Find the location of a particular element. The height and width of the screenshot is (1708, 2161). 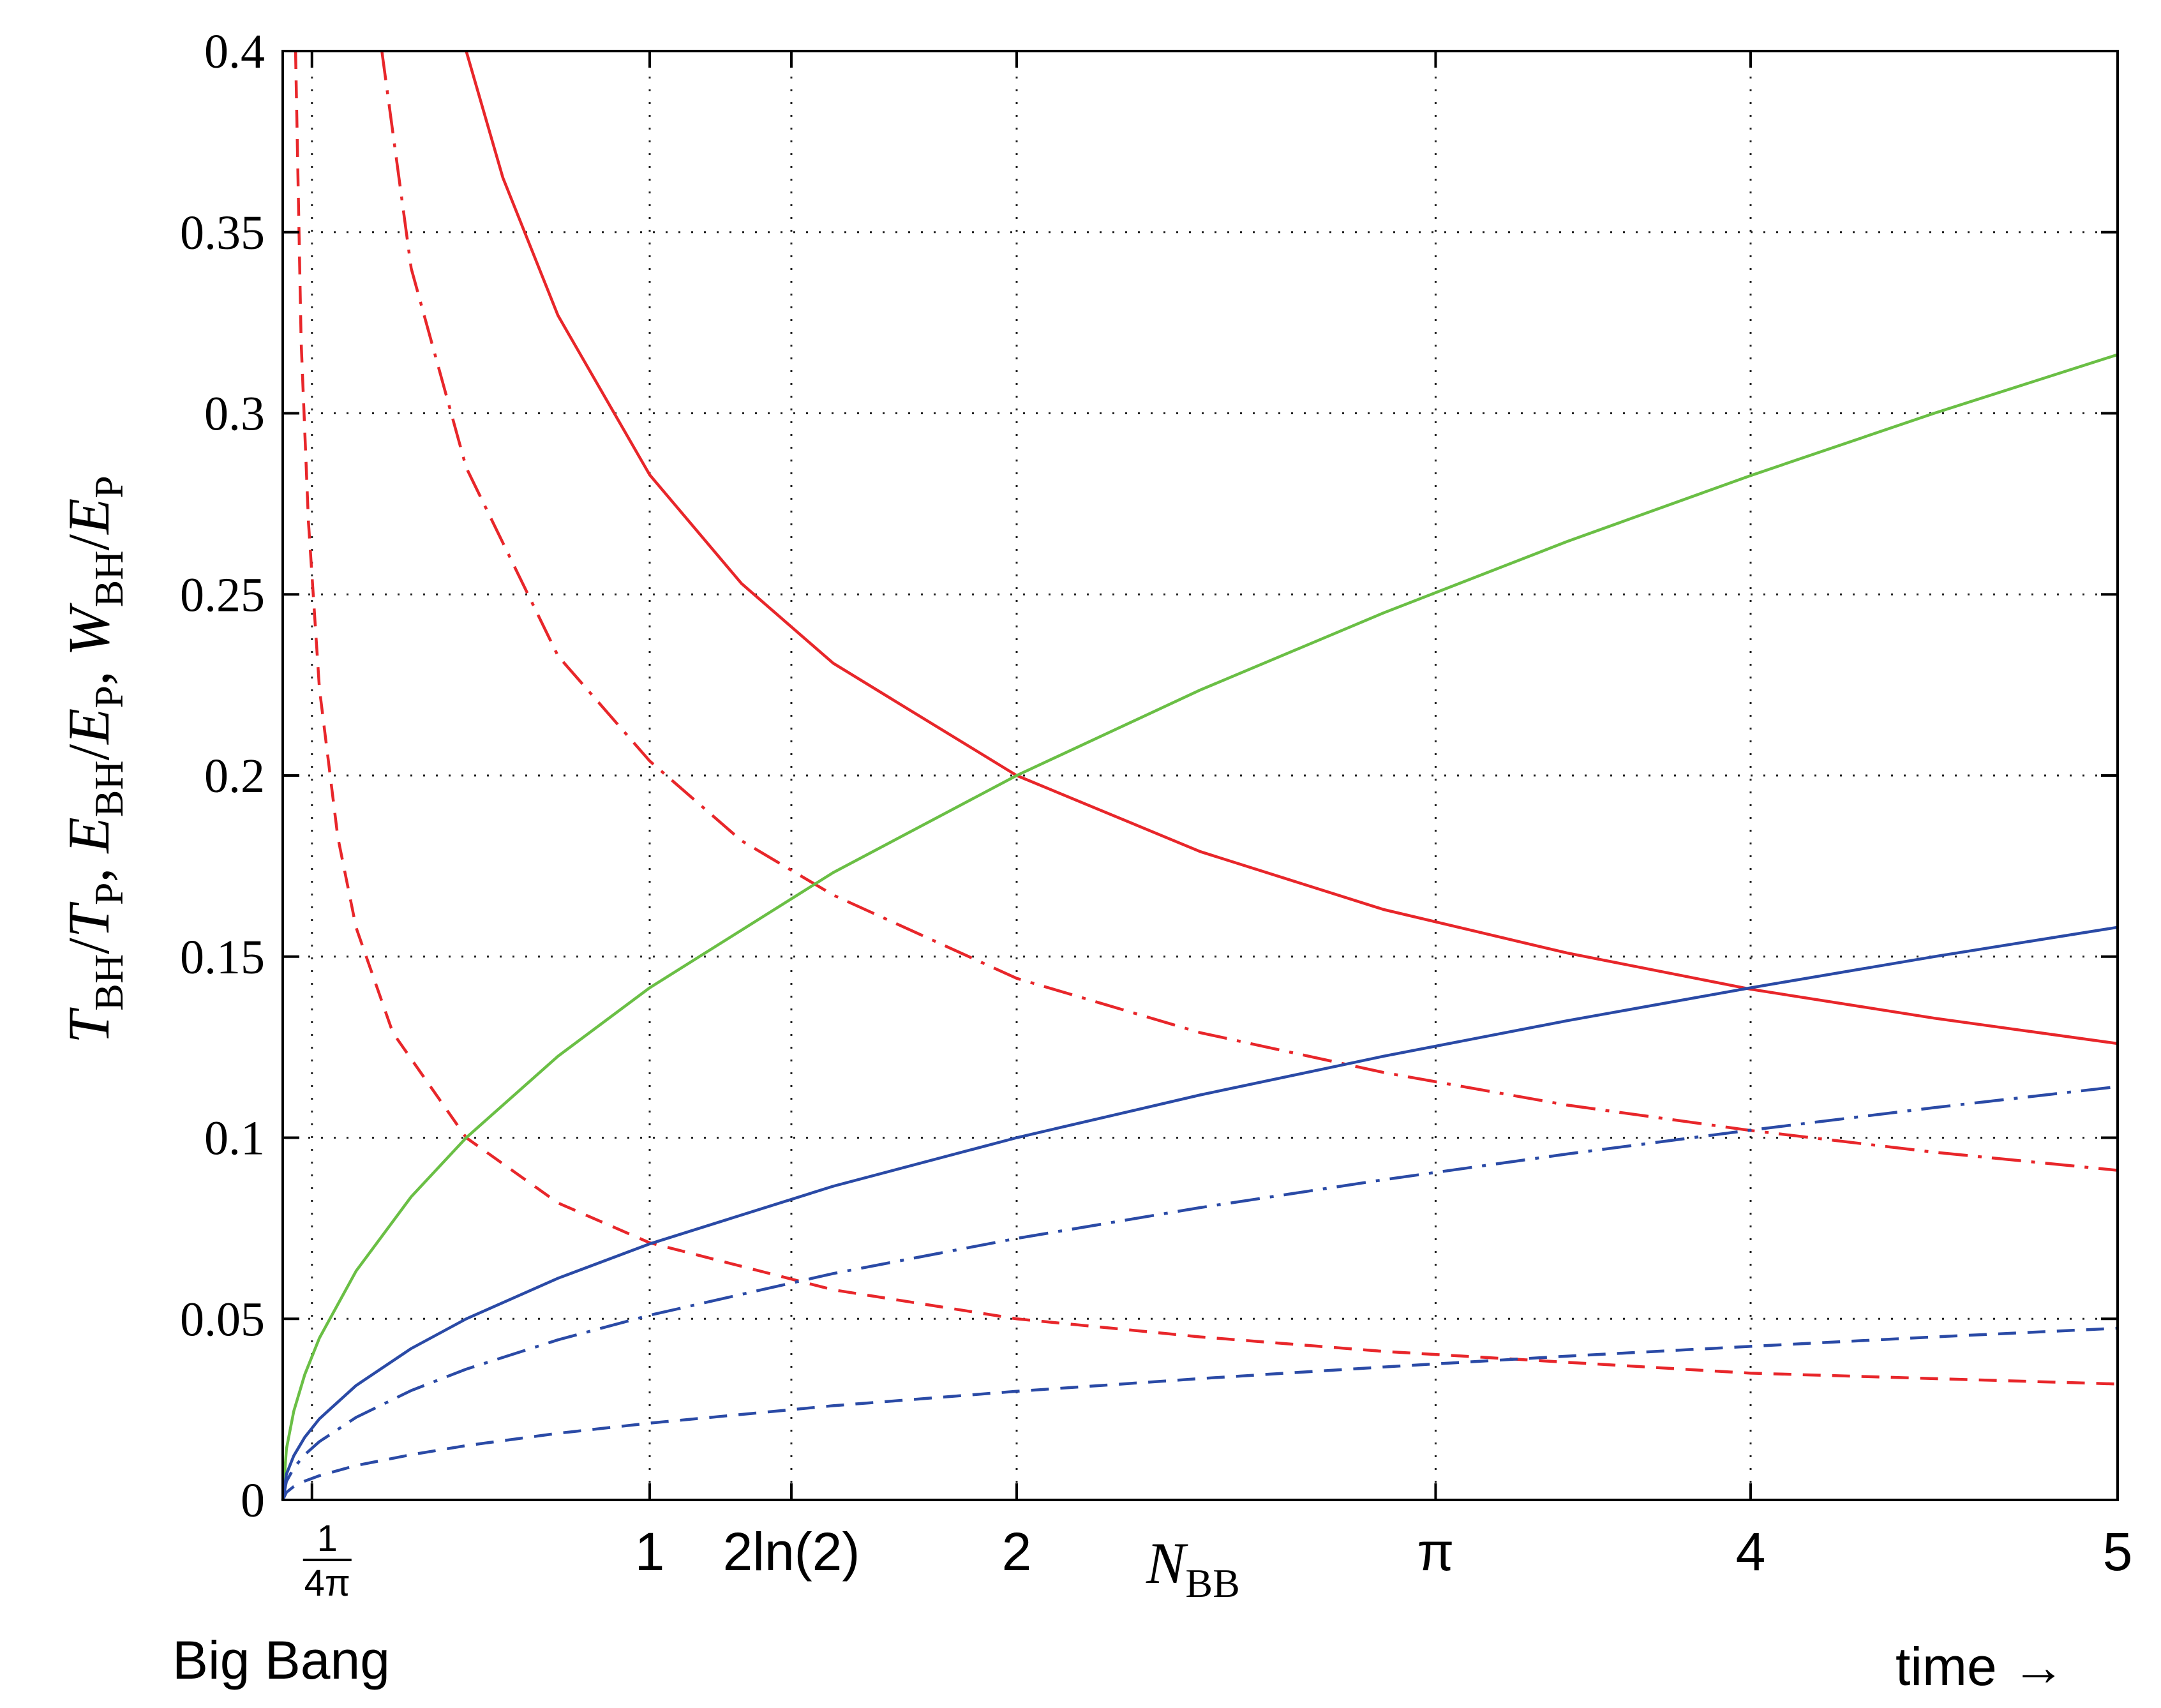

x-tick-label: 5 is located at coordinates (2118, 1552).